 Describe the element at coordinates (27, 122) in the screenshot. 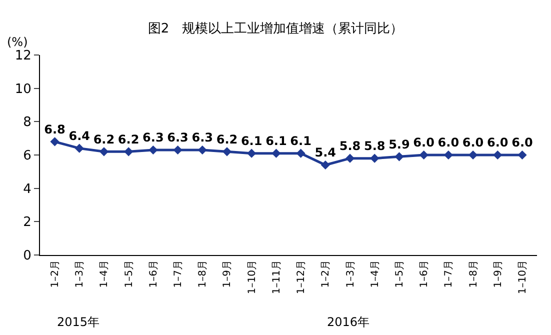

I see `y-tick-label: 8` at that location.